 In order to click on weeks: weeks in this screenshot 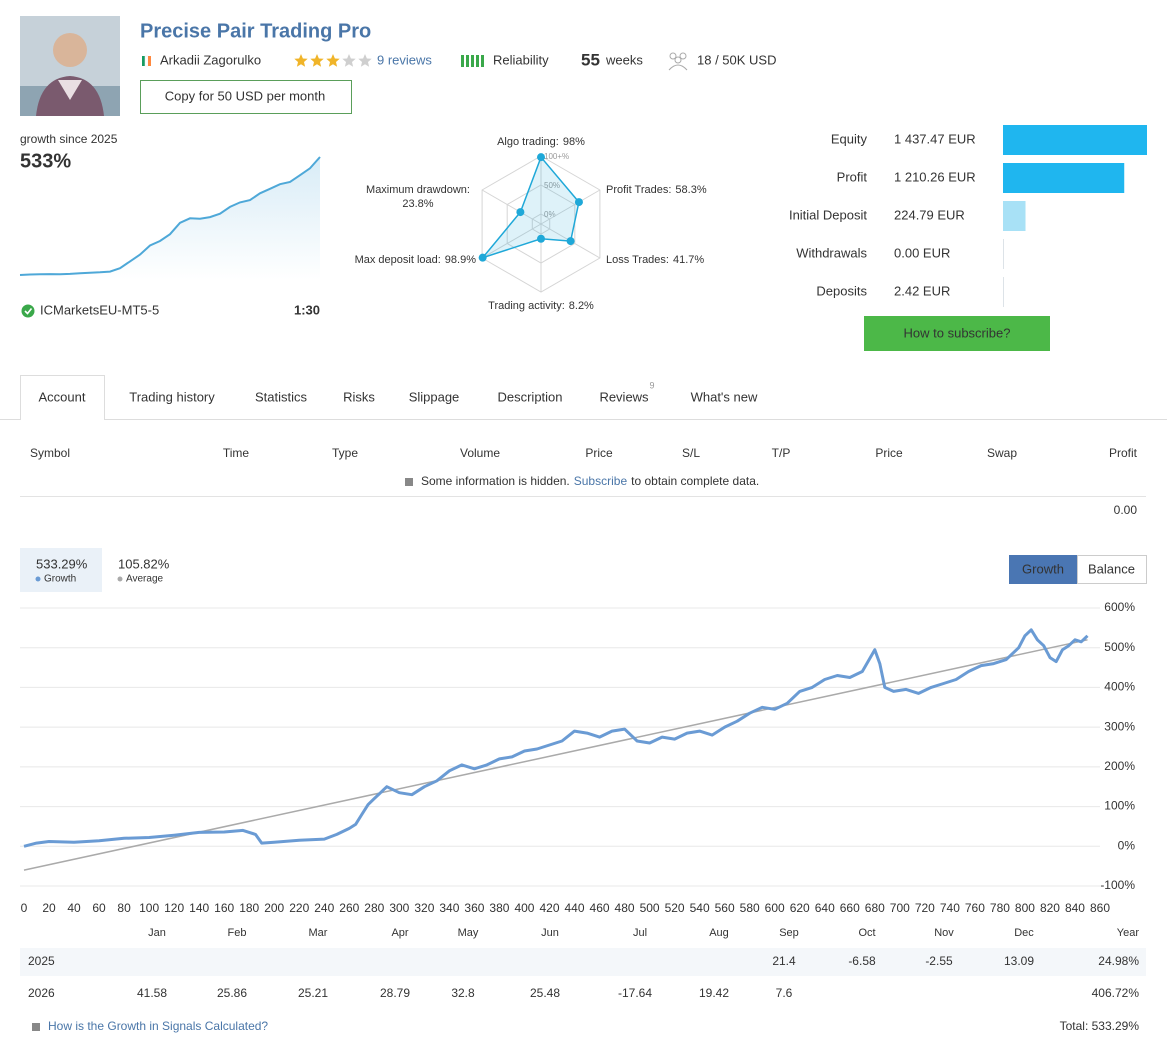, I will do `click(624, 59)`.